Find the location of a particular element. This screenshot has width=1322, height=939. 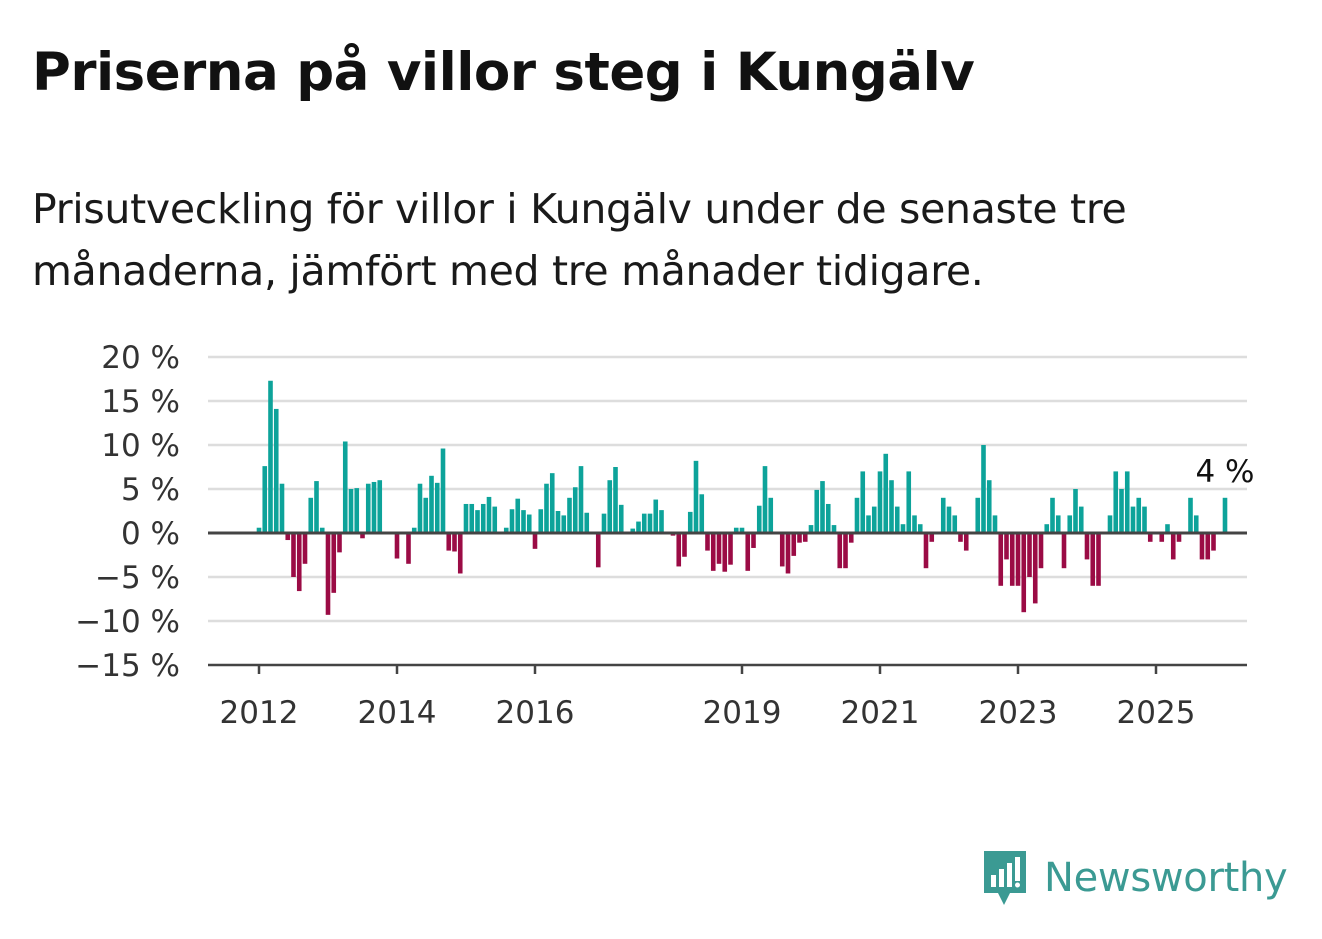

y-tick-label: 5 % is located at coordinates (150, 490).